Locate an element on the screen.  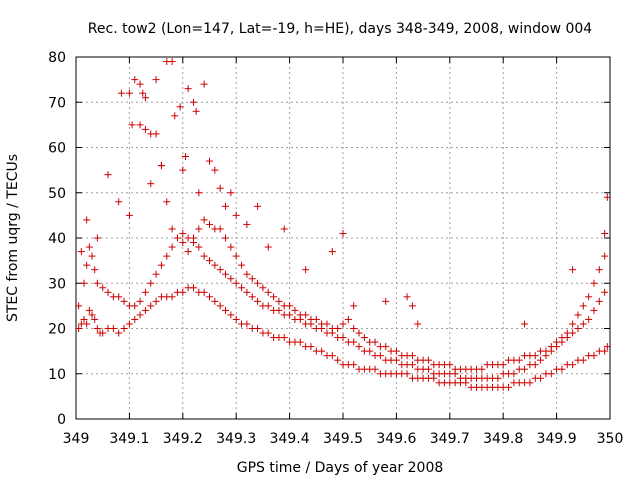
x-tick-label: 349.3 is located at coordinates (236, 439).